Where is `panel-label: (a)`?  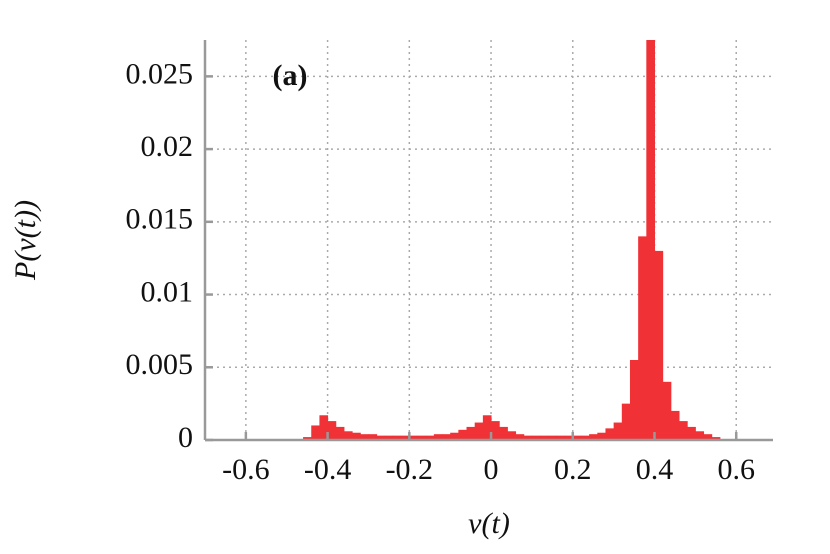 panel-label: (a) is located at coordinates (290, 75).